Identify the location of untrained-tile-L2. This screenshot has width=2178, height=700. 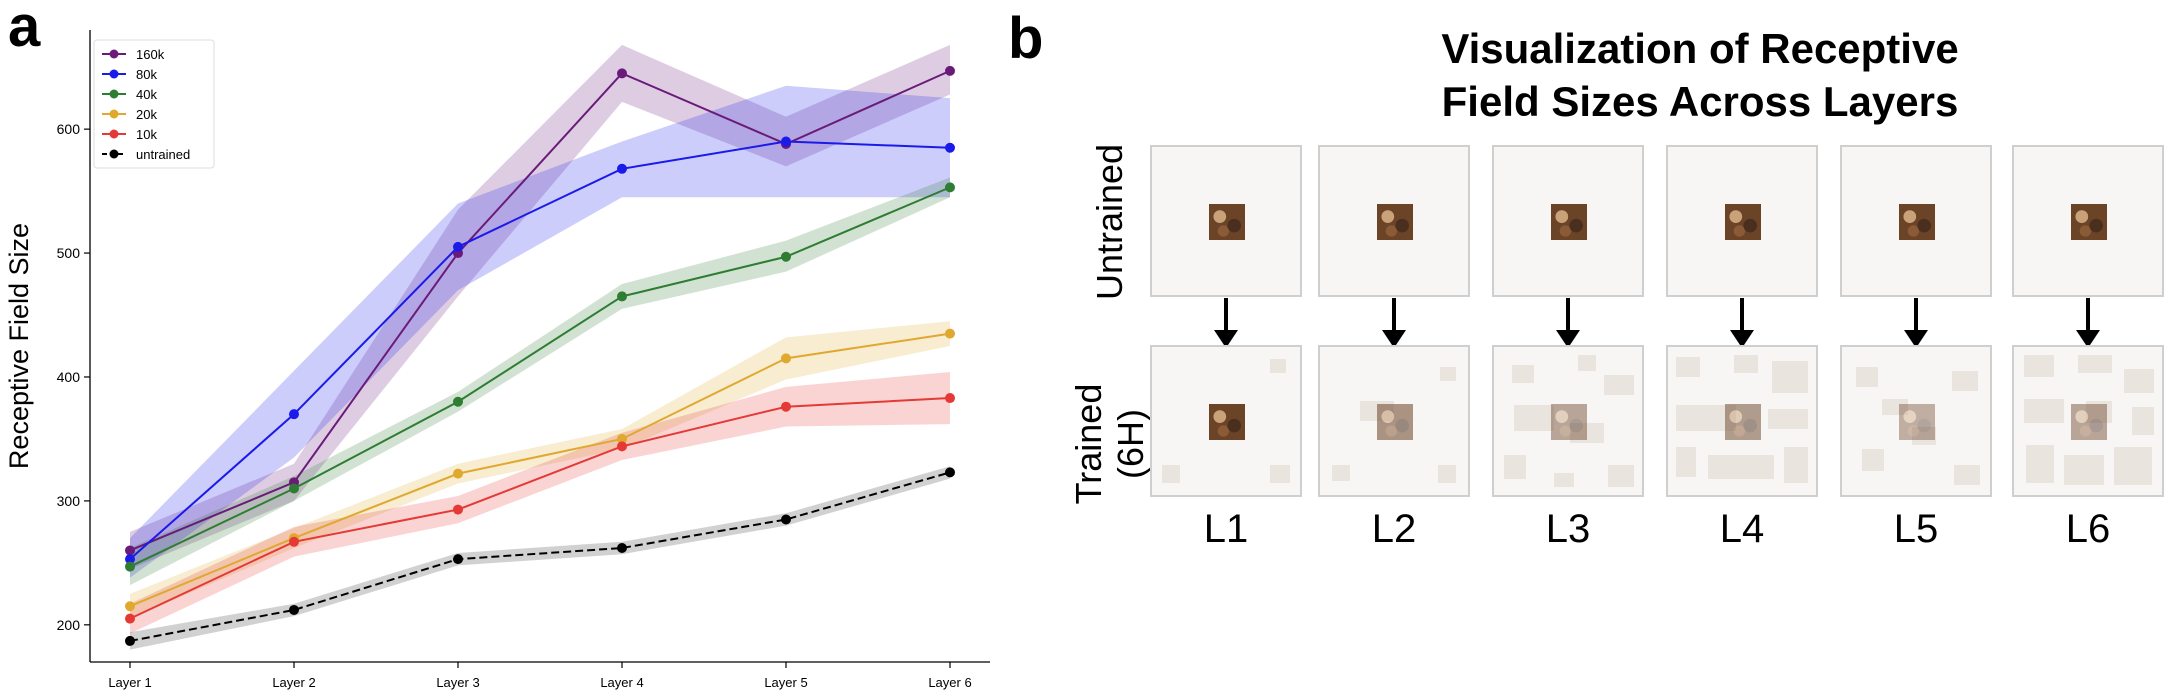
(1394, 221).